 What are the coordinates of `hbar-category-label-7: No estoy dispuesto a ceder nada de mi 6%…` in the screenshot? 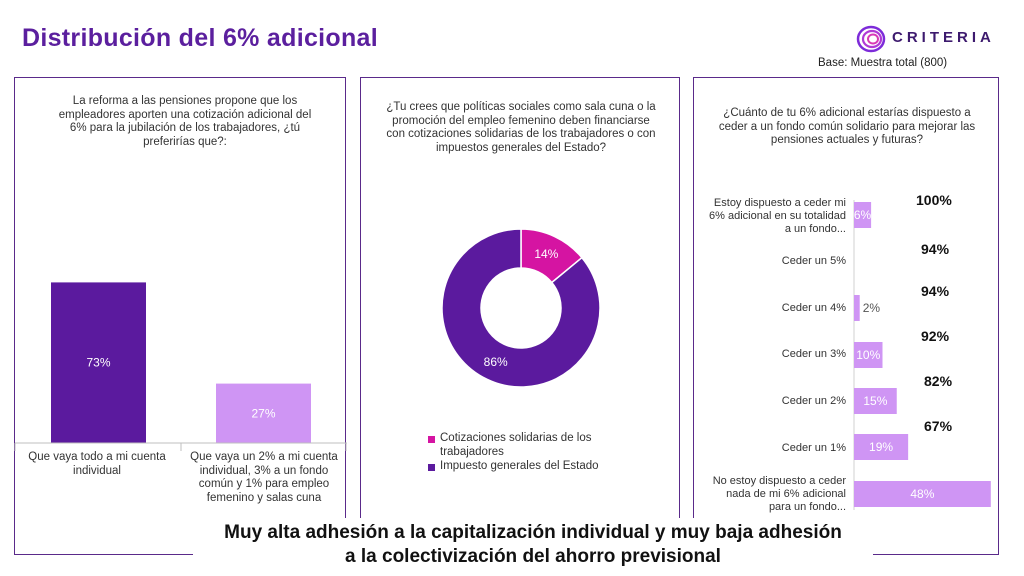 It's located at (779, 494).